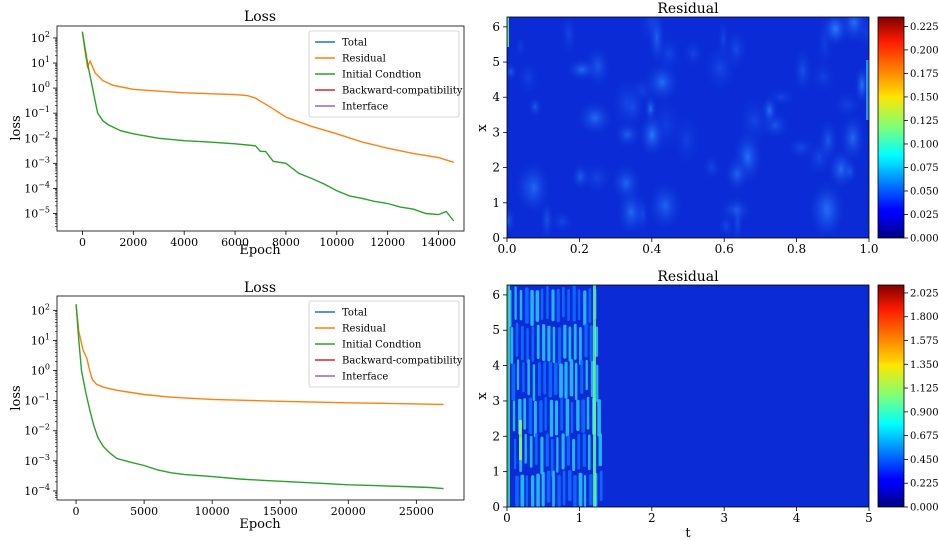  I want to click on residual-xticks-bottom: 0 1 2 3 4 5, so click(688, 516).